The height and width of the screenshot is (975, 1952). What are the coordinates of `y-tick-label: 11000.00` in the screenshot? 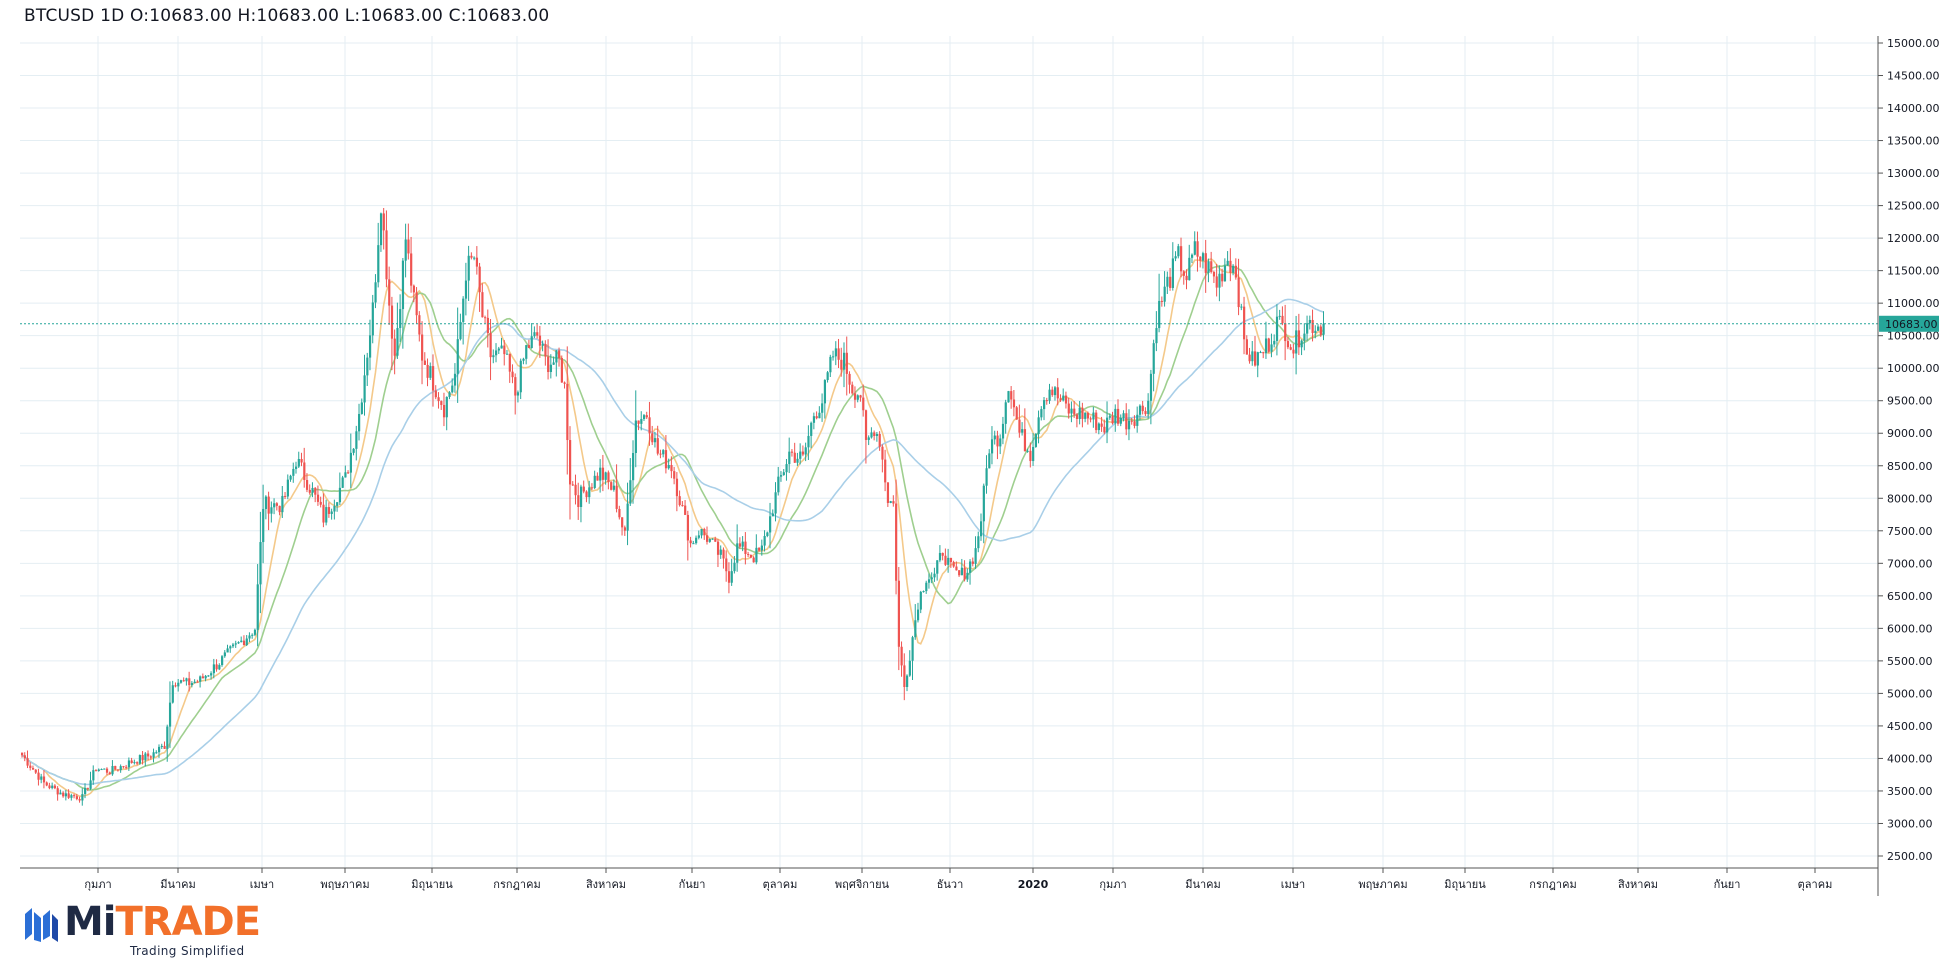 It's located at (1913, 303).